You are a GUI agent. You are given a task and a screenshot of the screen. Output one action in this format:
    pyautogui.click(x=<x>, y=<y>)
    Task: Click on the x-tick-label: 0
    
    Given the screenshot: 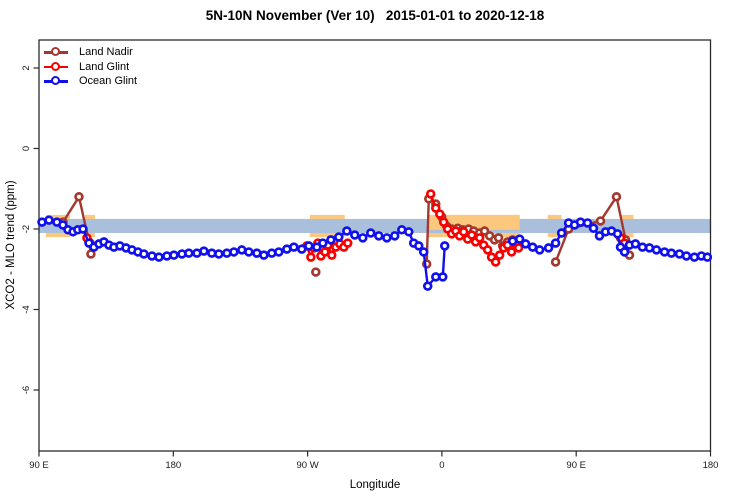 What is the action you would take?
    pyautogui.click(x=441, y=465)
    